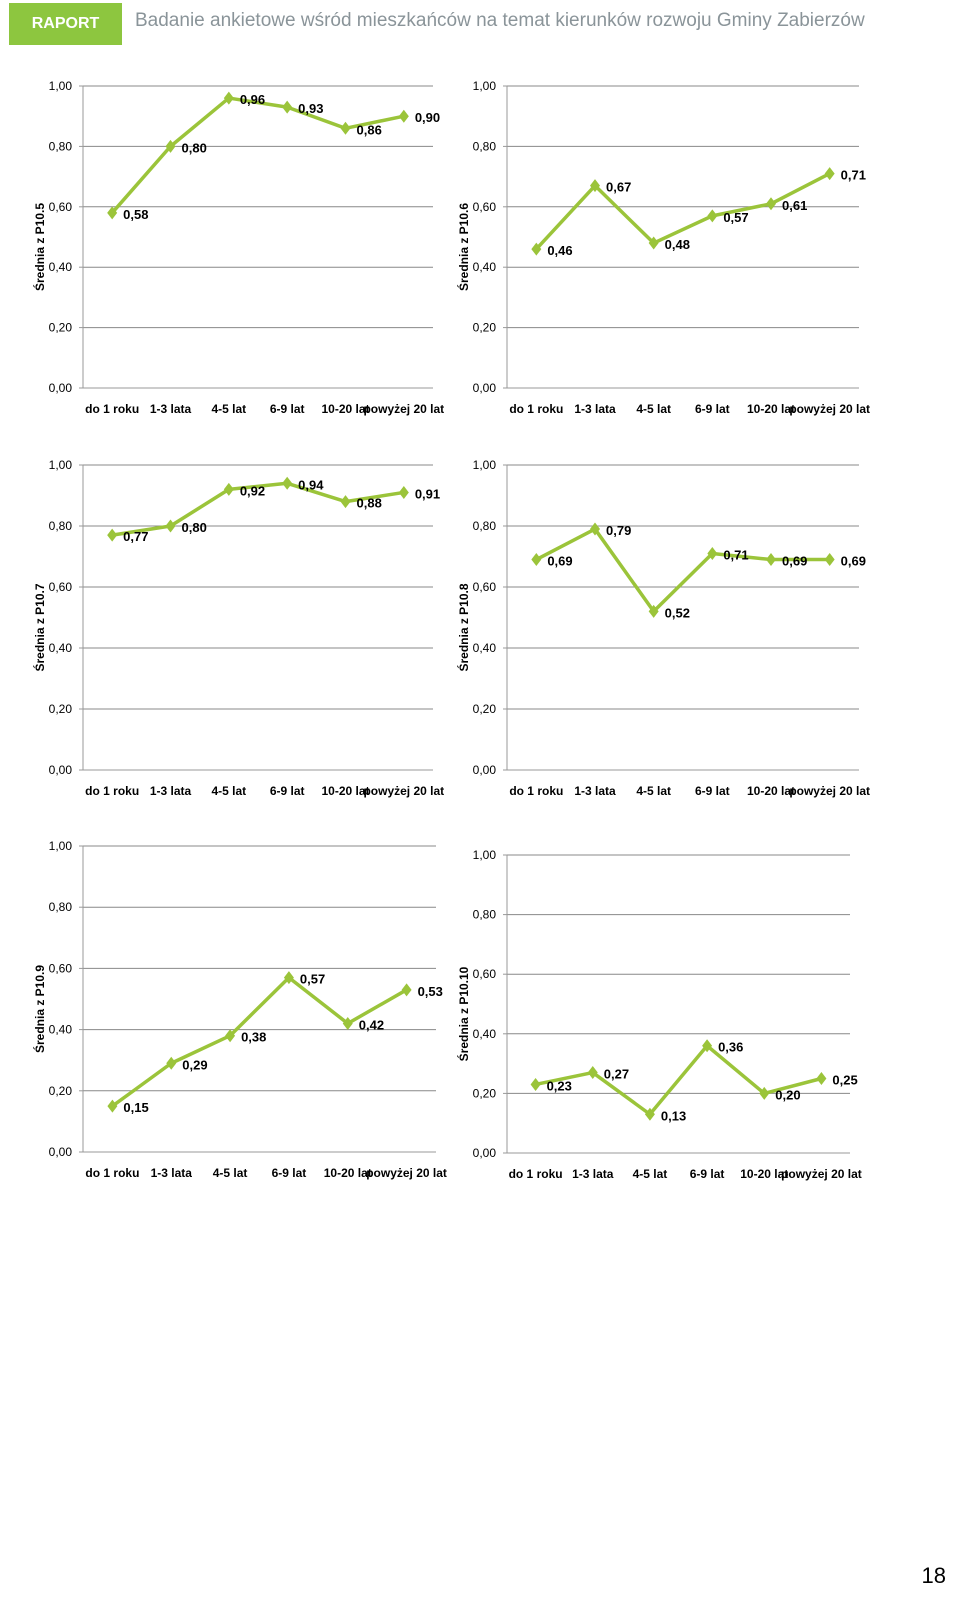 The width and height of the screenshot is (960, 1597). Describe the element at coordinates (430, 991) in the screenshot. I see `data-label: 0,53` at that location.